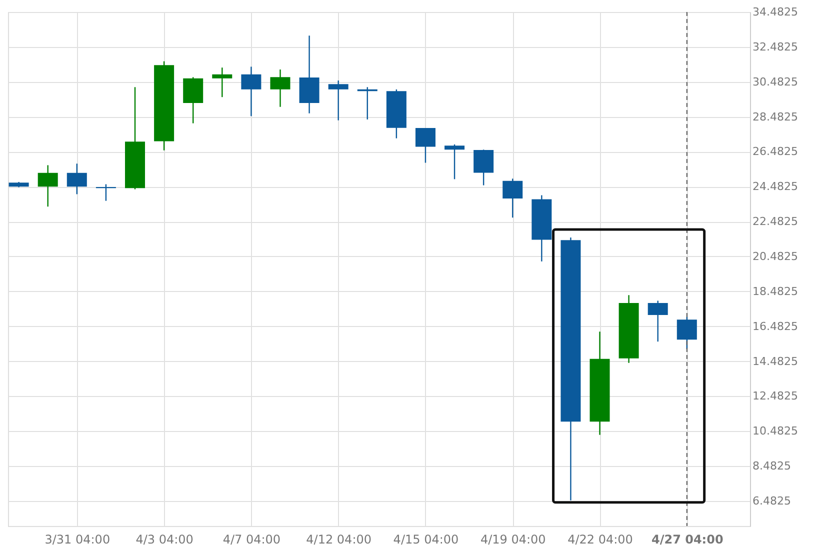  Describe the element at coordinates (775, 396) in the screenshot. I see `y-tick-label: 12.4825` at that location.